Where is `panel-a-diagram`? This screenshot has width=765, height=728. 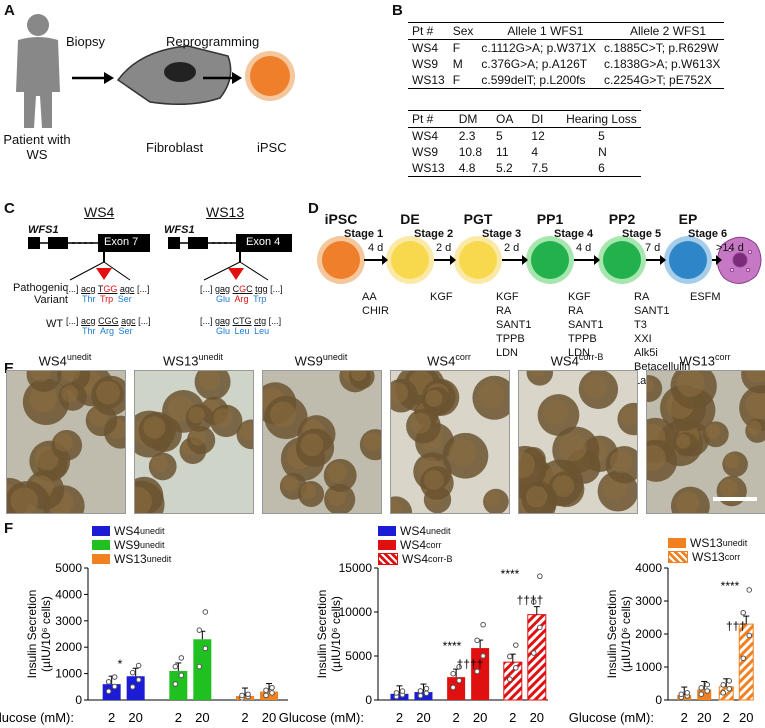
panel-a-diagram is located at coordinates (155, 71).